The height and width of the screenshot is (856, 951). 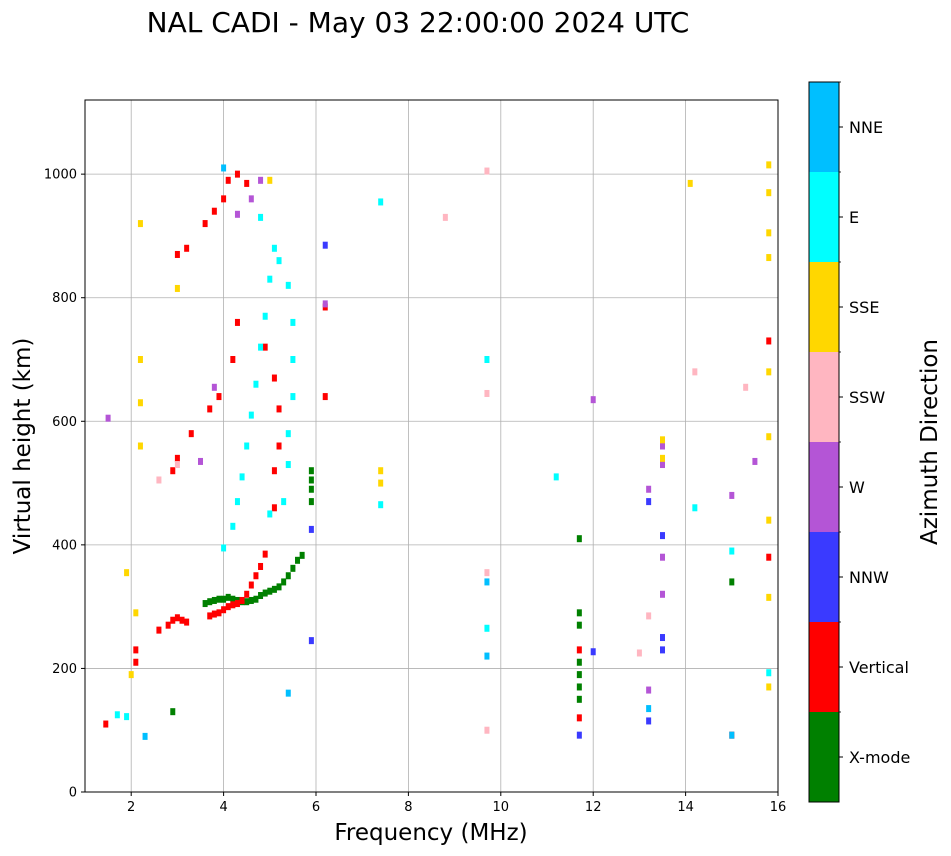 I want to click on x-tick-label: 4, so click(x=223, y=807).